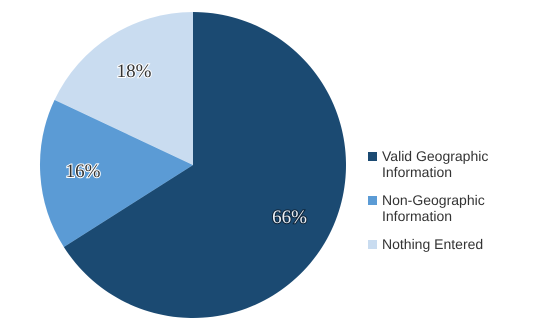  What do you see at coordinates (290, 217) in the screenshot?
I see `data-label: 66%` at bounding box center [290, 217].